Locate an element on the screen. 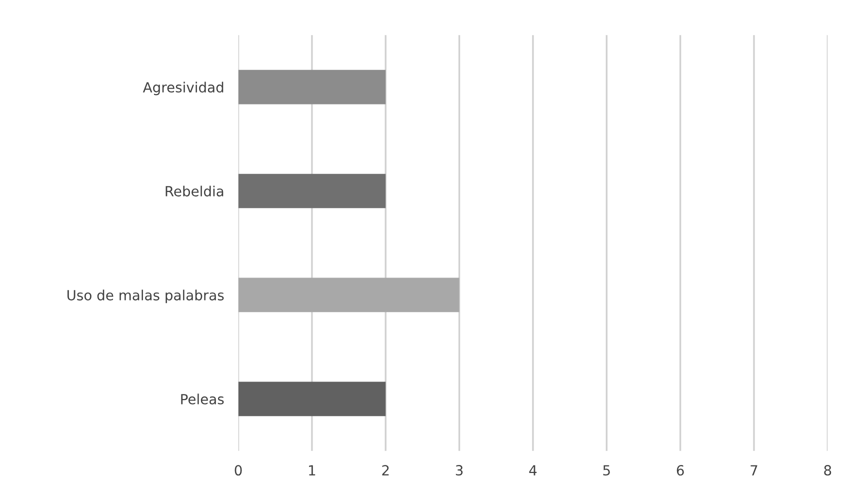 This screenshot has height=501, width=848. y-tick-label: Agresividad is located at coordinates (183, 89).